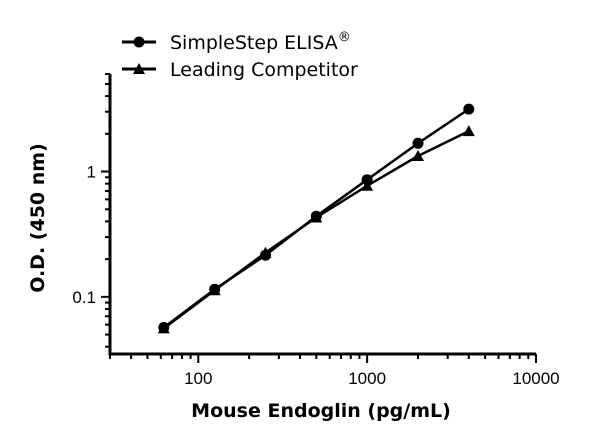  What do you see at coordinates (344, 37) in the screenshot?
I see `legend-registered-mark: ®` at bounding box center [344, 37].